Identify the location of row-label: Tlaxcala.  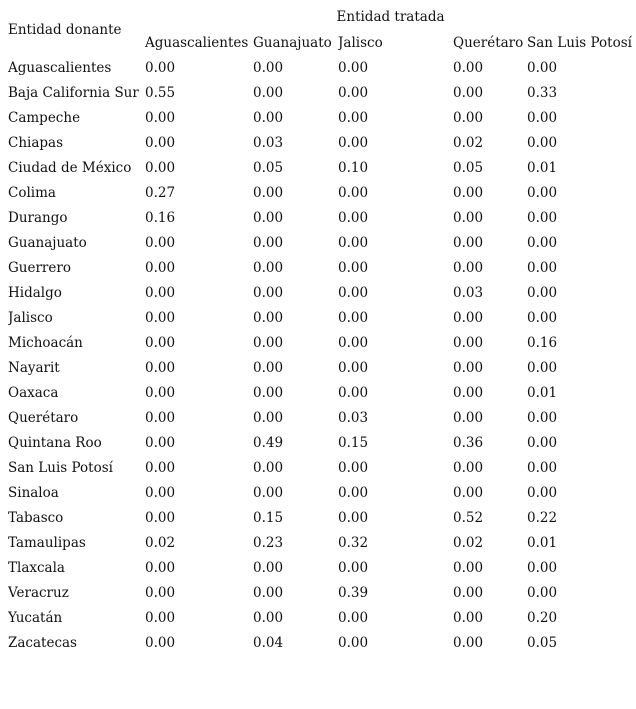
(36, 567).